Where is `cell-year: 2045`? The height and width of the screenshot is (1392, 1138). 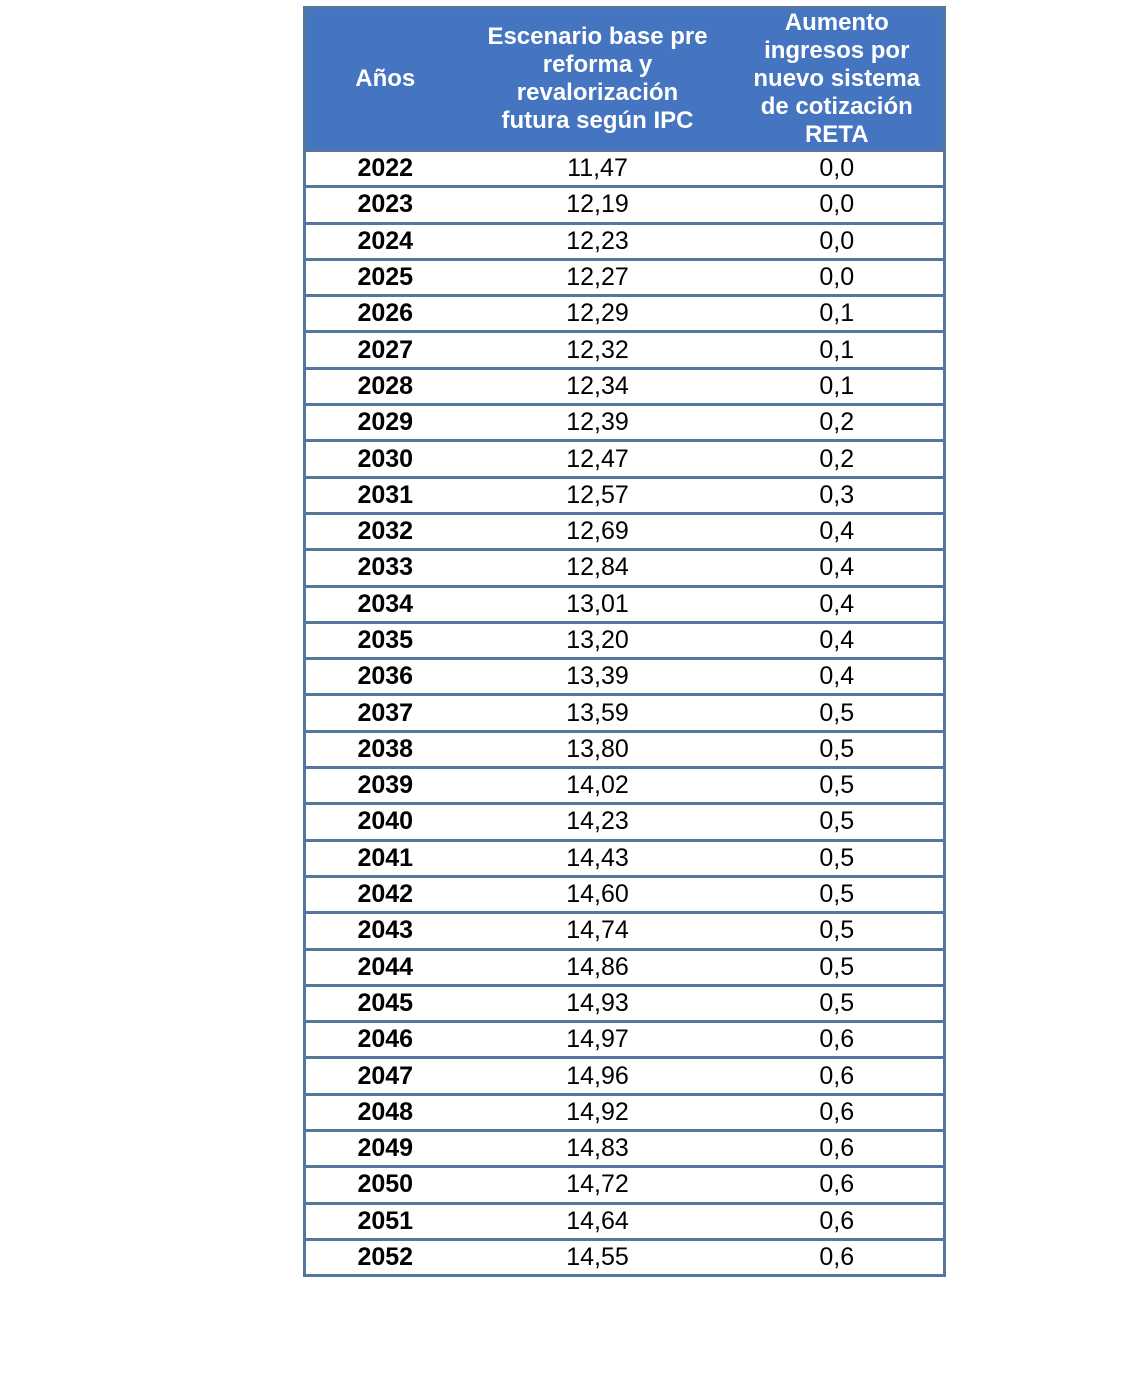
cell-year: 2045 is located at coordinates (384, 1004).